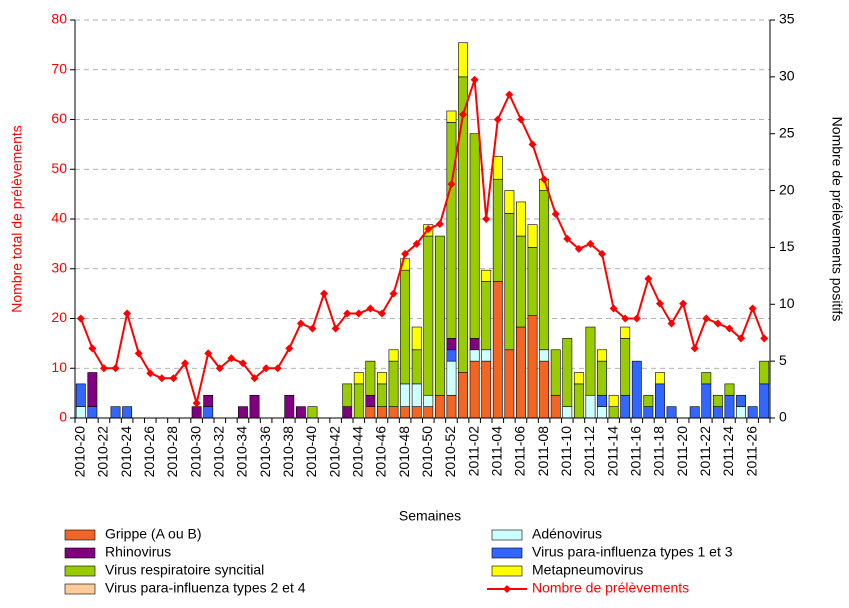 The width and height of the screenshot is (849, 608). What do you see at coordinates (59, 218) in the screenshot?
I see `y-tick-label: 40` at bounding box center [59, 218].